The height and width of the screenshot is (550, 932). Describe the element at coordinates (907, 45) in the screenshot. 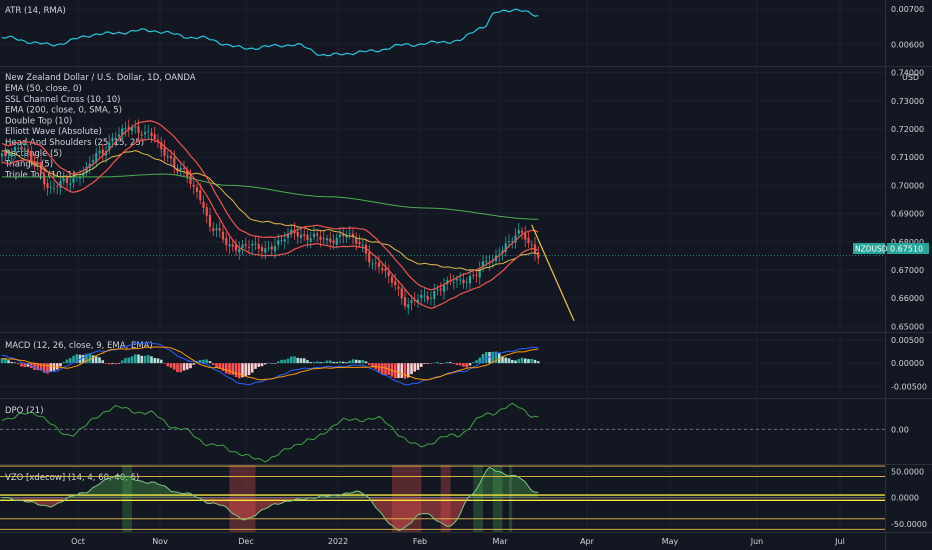

I see `y-tick-label: 0.00600` at that location.